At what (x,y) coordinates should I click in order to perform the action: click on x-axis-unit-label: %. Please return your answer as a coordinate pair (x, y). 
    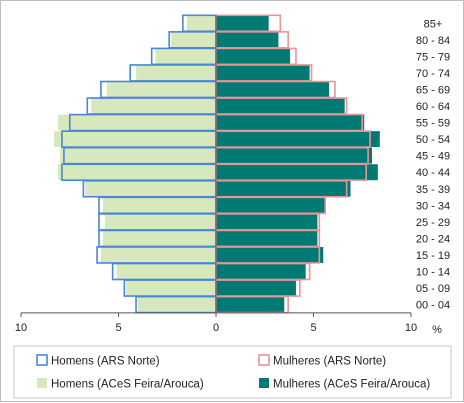
    Looking at the image, I should click on (437, 330).